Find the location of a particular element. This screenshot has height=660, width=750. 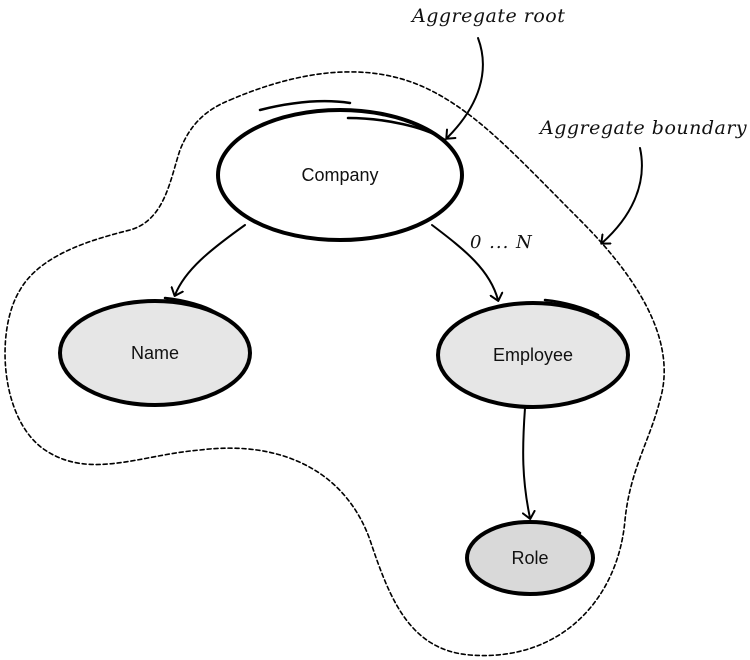

employee-ellipse is located at coordinates (533, 355).